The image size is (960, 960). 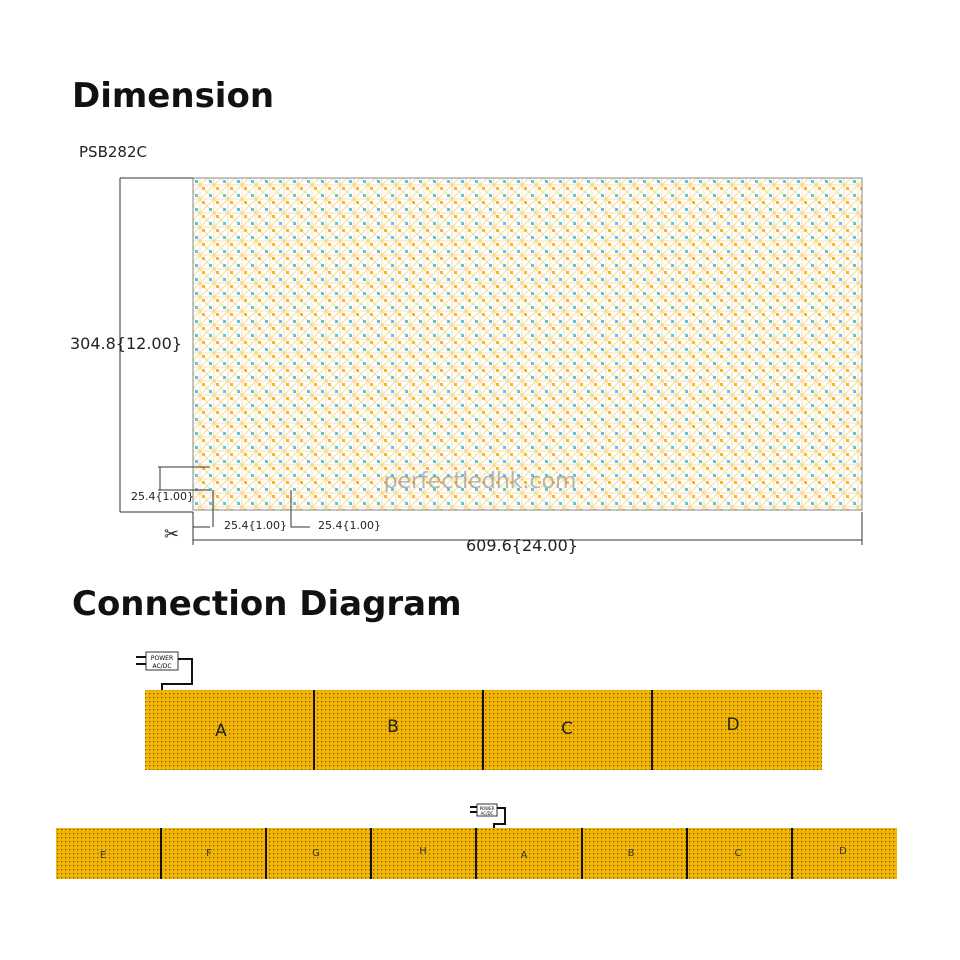 What do you see at coordinates (126, 343) in the screenshot?
I see `height-dimension: 304.8{12.00}` at bounding box center [126, 343].